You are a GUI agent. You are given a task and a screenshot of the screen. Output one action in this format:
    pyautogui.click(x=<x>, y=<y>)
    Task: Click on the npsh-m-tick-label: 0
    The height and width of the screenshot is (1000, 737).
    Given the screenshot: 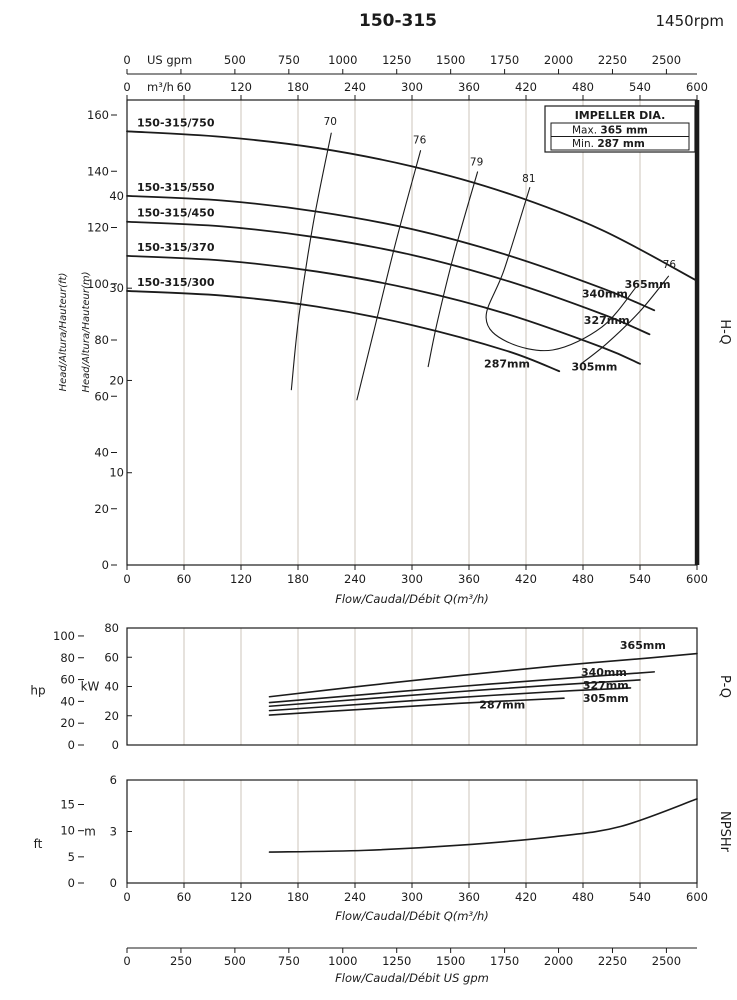 What is the action you would take?
    pyautogui.click(x=113, y=883)
    